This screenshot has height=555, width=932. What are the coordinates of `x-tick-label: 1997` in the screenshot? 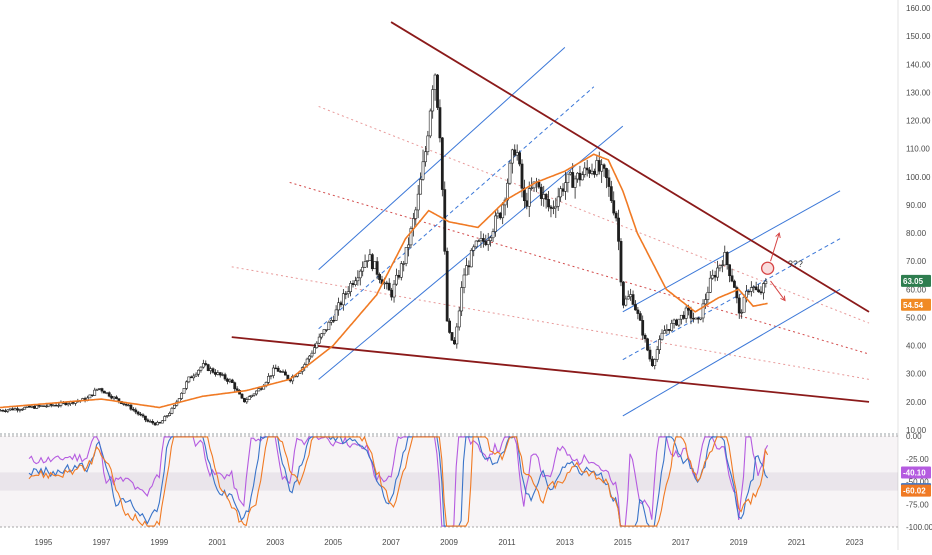 It's located at (101, 542).